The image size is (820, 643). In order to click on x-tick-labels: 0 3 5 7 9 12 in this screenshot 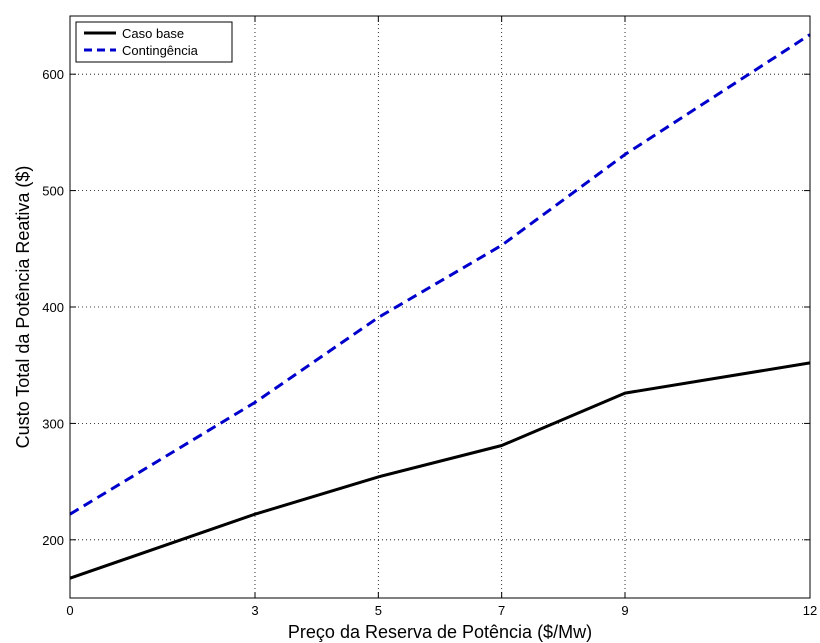, I will do `click(441, 610)`.